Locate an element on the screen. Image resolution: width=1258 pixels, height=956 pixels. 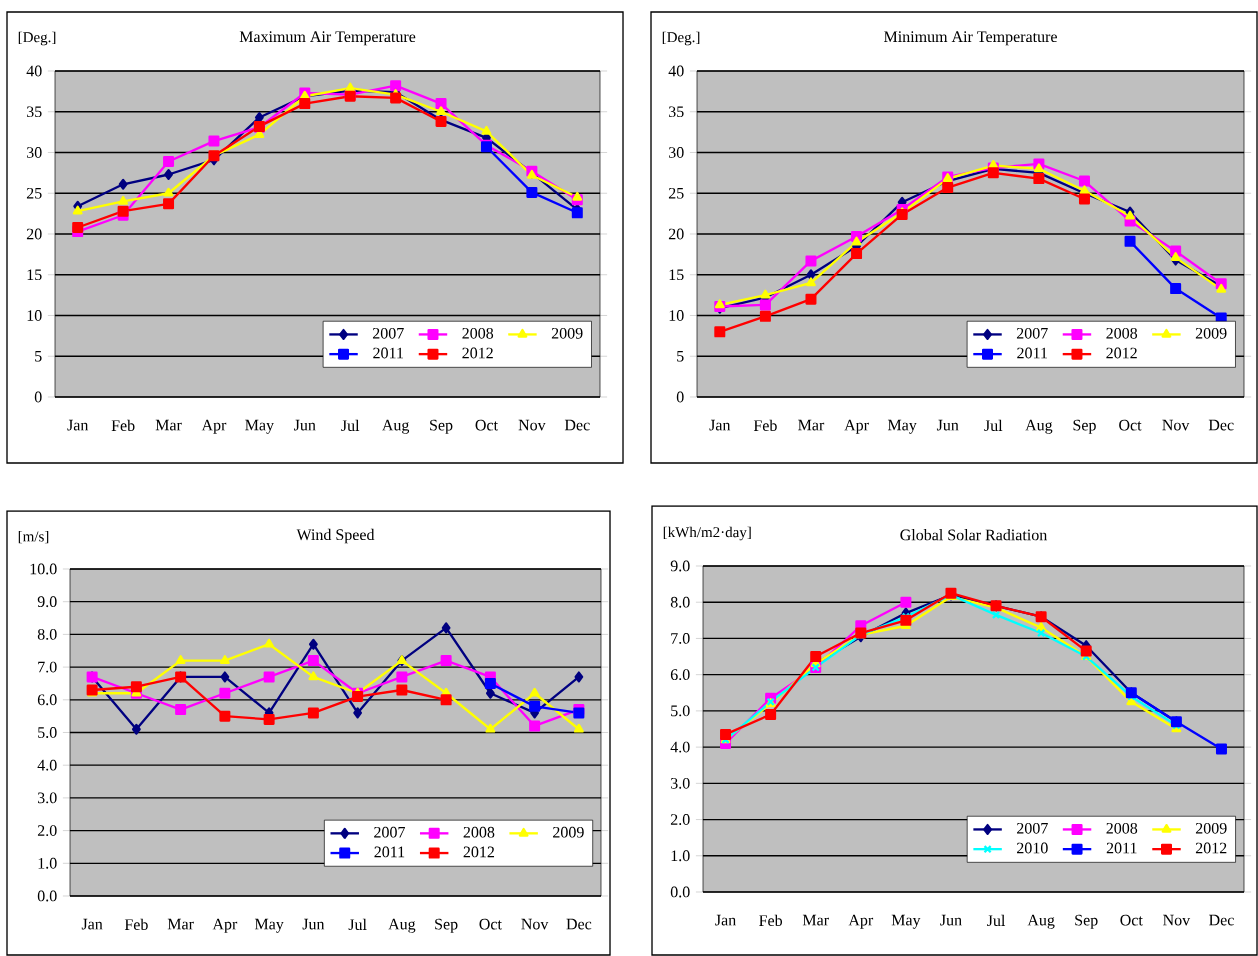
y-tick-label: 15 is located at coordinates (676, 275).